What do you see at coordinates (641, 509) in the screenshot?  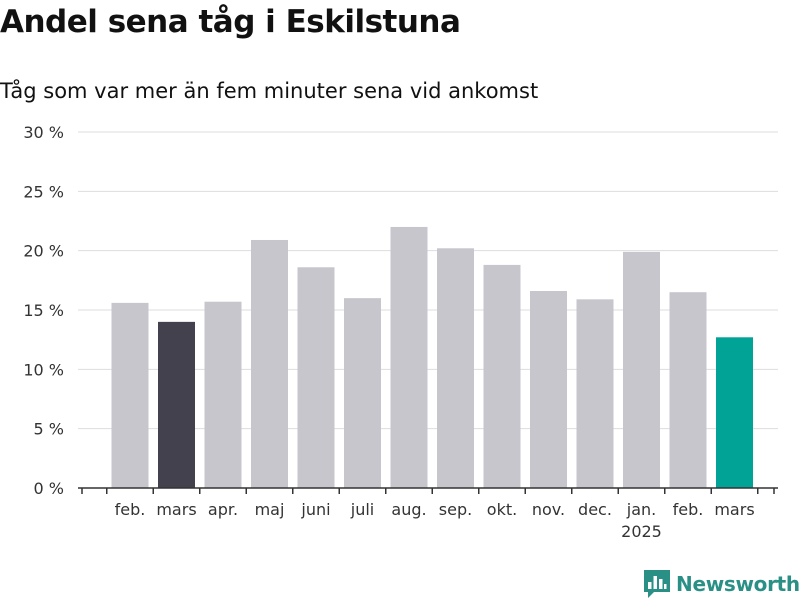 I see `x-tick-label: jan.` at bounding box center [641, 509].